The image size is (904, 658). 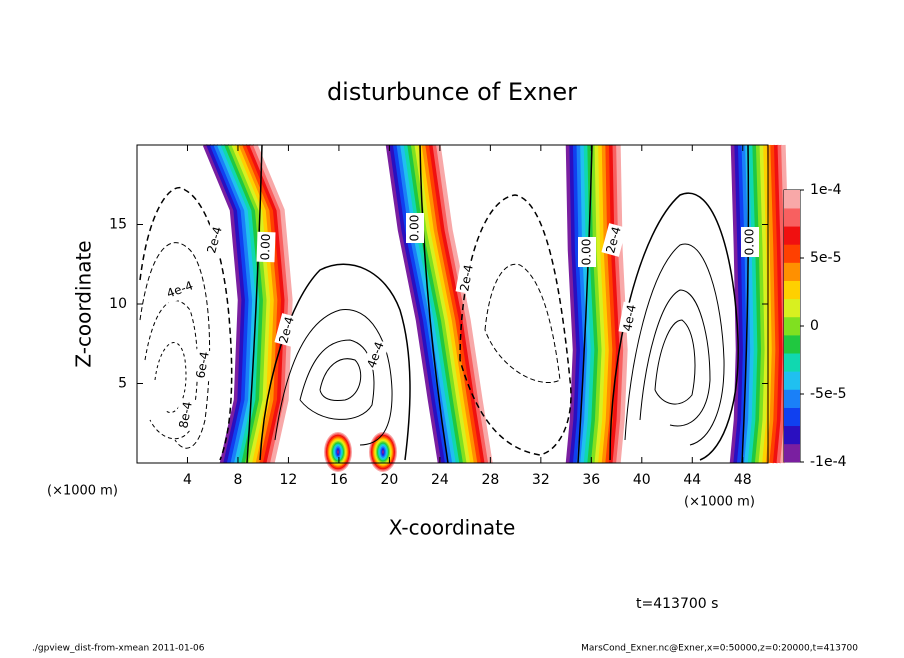 I want to click on colorbar-tick-label: -1e-4, so click(x=828, y=462).